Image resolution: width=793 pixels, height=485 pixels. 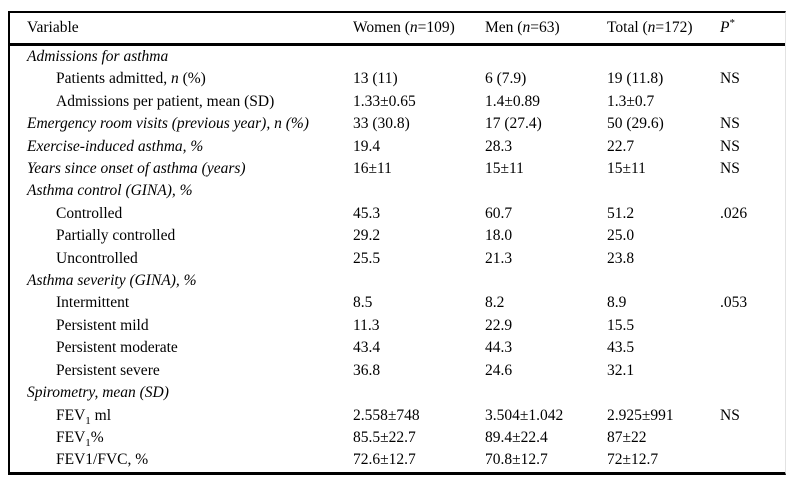 I want to click on label-text: %, so click(x=97, y=437).